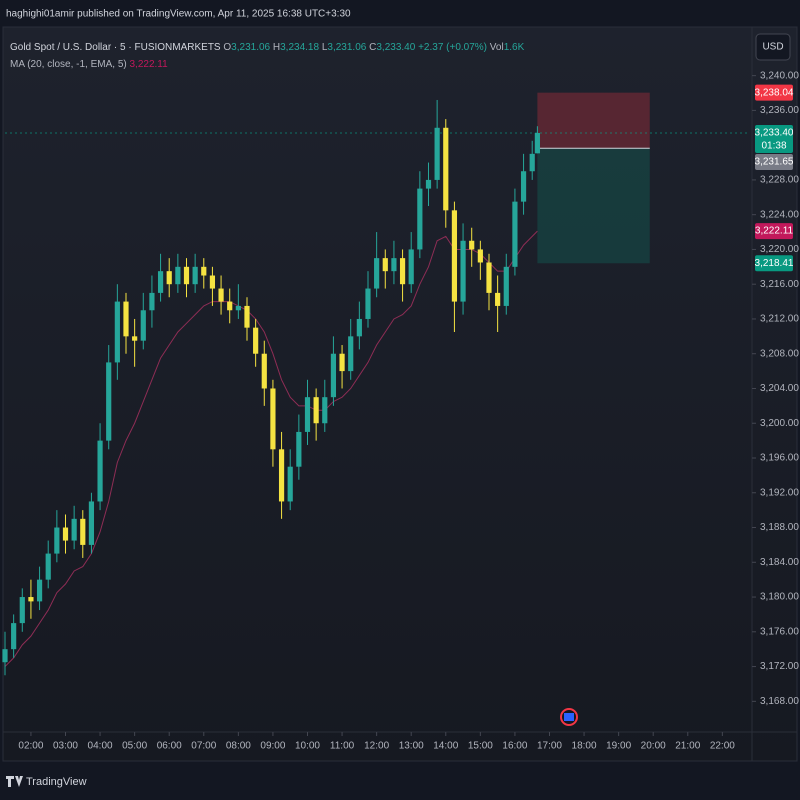  I want to click on indicator-value: 3,222.11, so click(149, 64).